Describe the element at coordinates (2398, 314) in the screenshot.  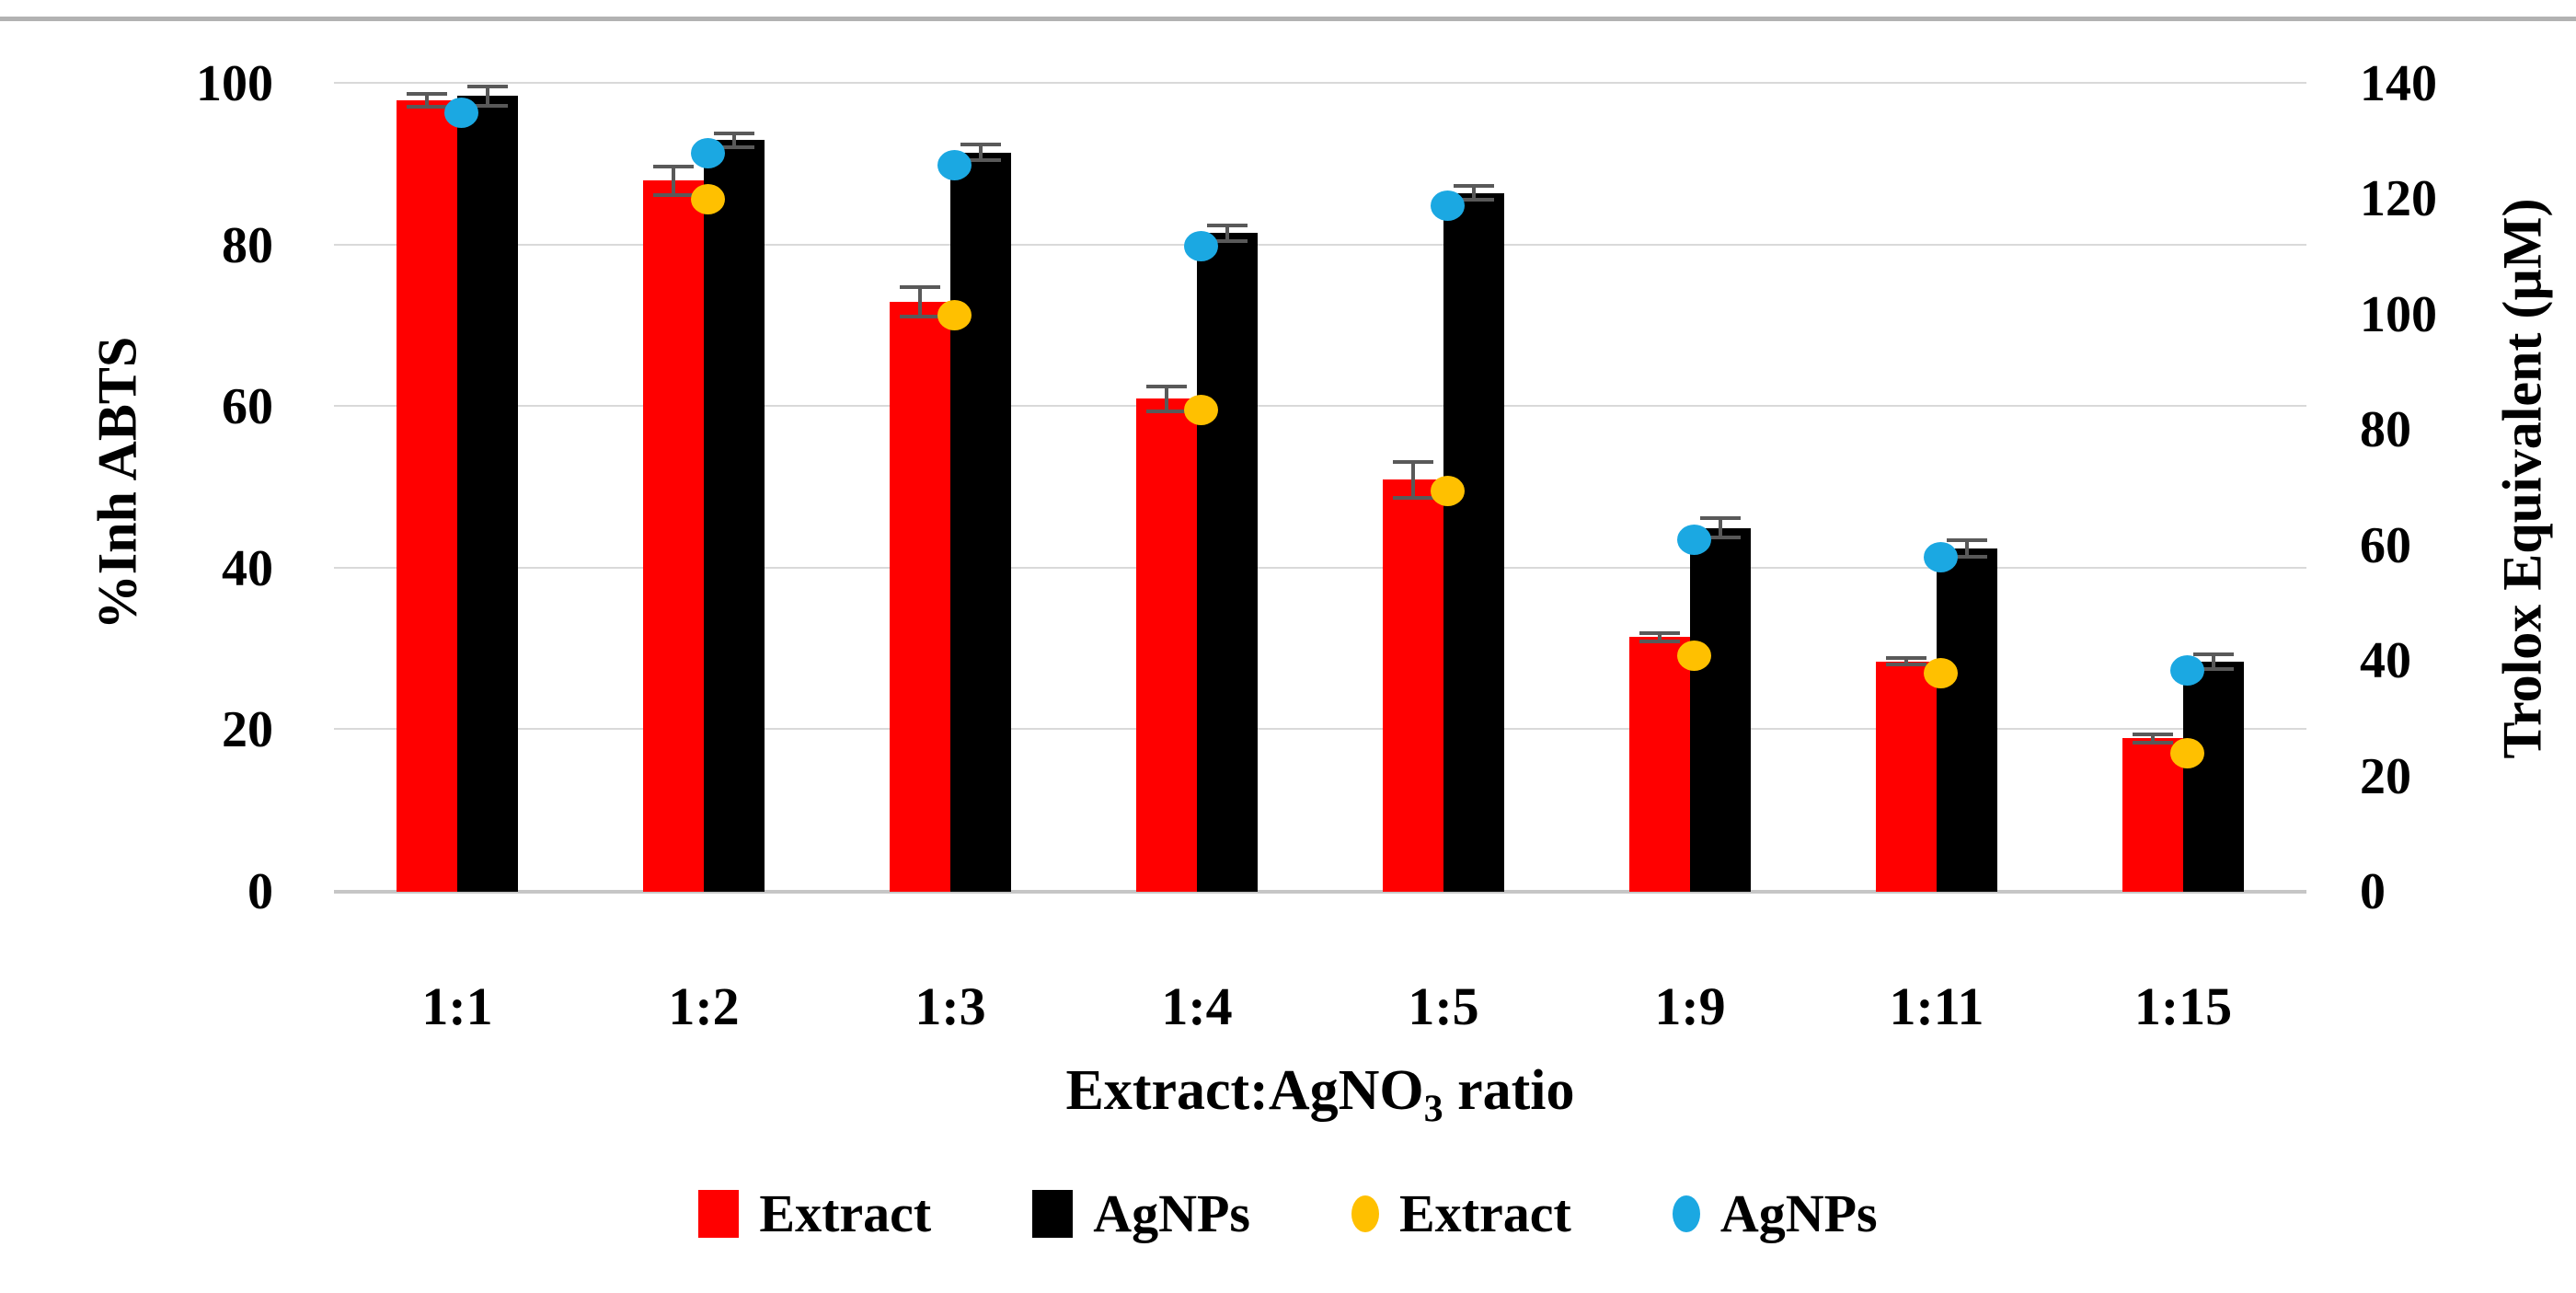
I see `right-tick-100: 100` at that location.